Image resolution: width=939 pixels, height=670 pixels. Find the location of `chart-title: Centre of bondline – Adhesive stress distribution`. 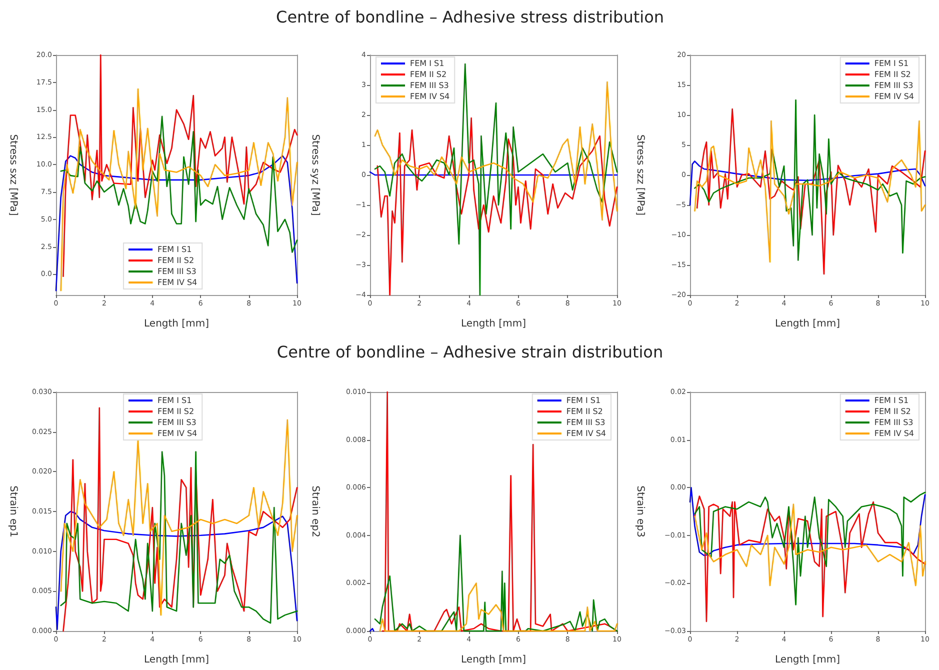

chart-title: Centre of bondline – Adhesive stress distribution is located at coordinates (470, 17).